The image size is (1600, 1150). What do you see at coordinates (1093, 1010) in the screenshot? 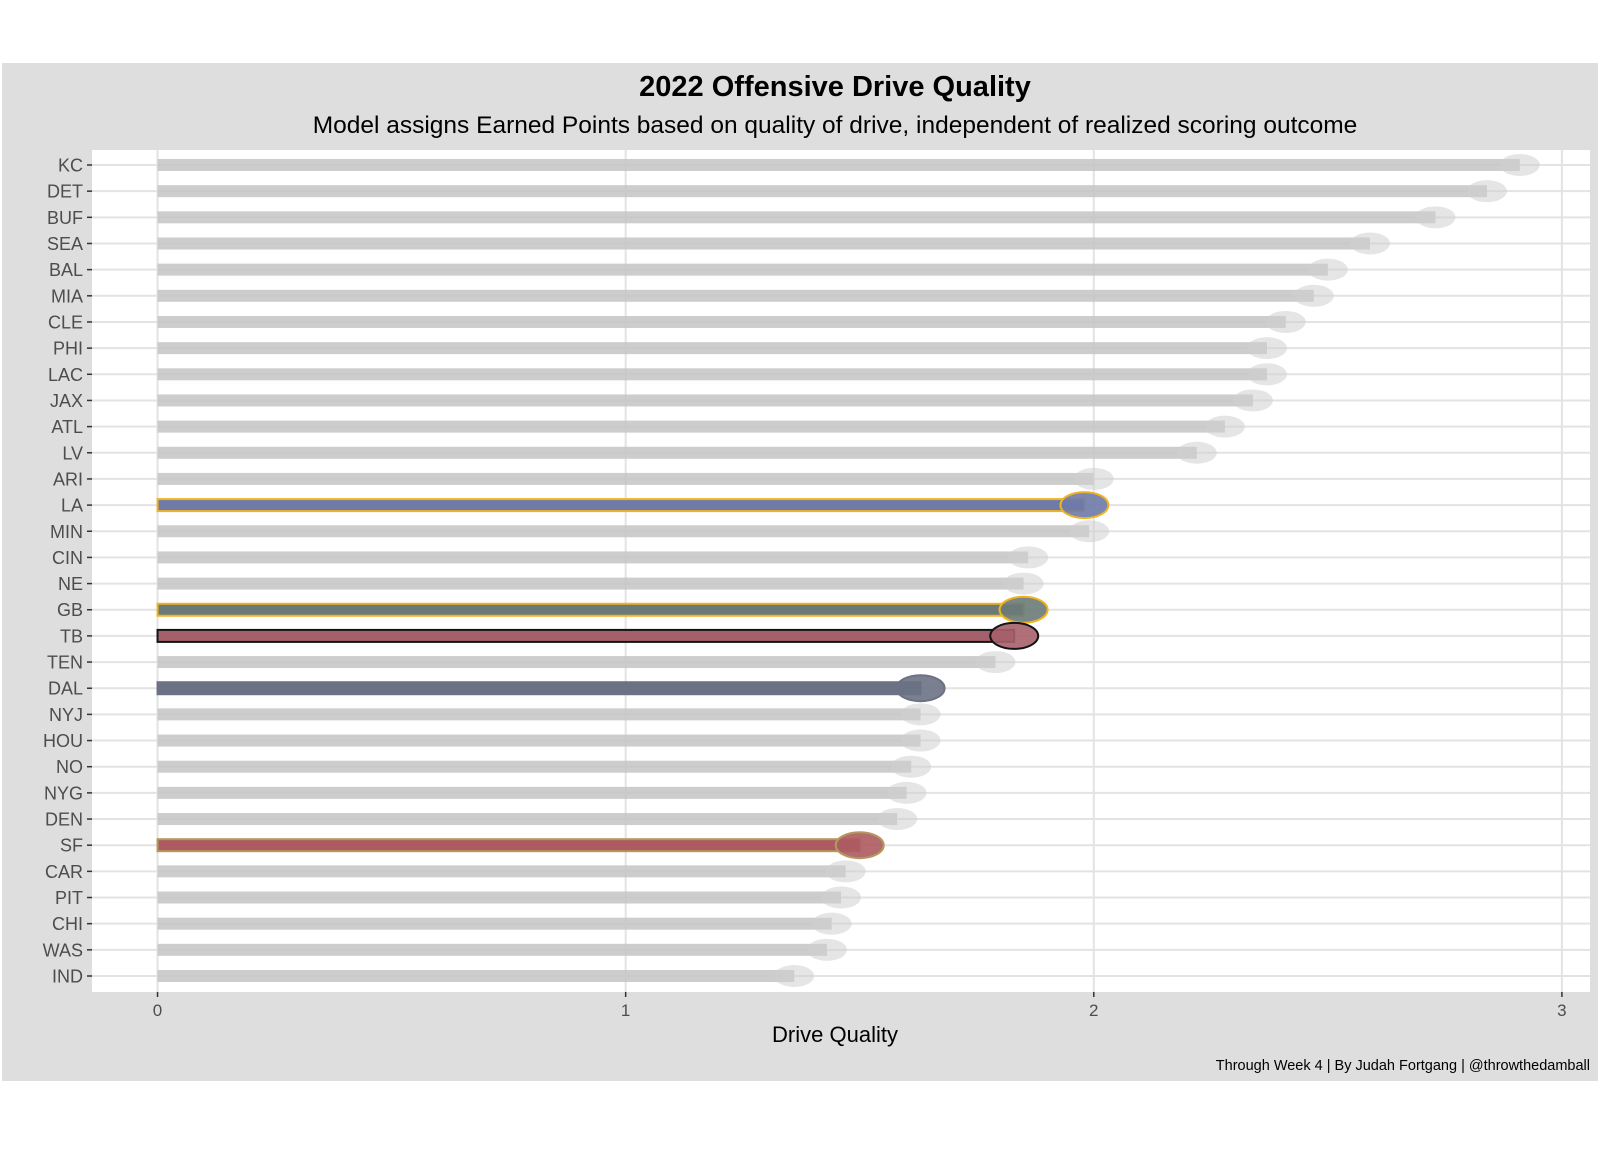
I see `x-tick-label: 2` at bounding box center [1093, 1010].